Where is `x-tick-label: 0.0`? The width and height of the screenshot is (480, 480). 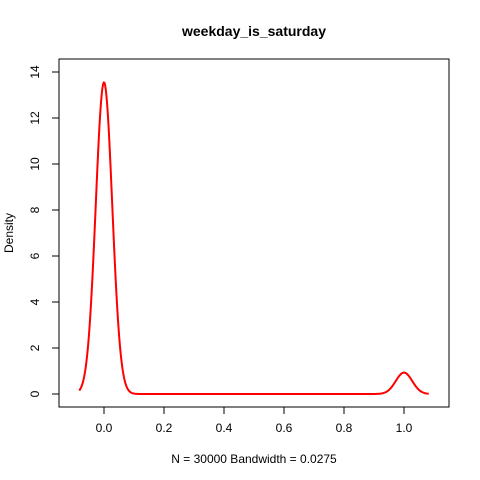 x-tick-label: 0.0 is located at coordinates (104, 428).